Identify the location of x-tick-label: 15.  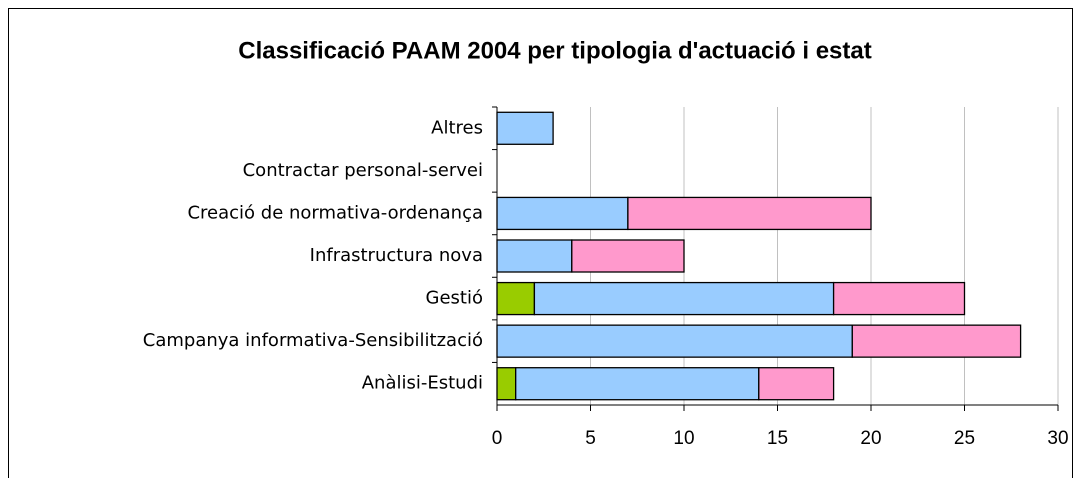
(777, 438).